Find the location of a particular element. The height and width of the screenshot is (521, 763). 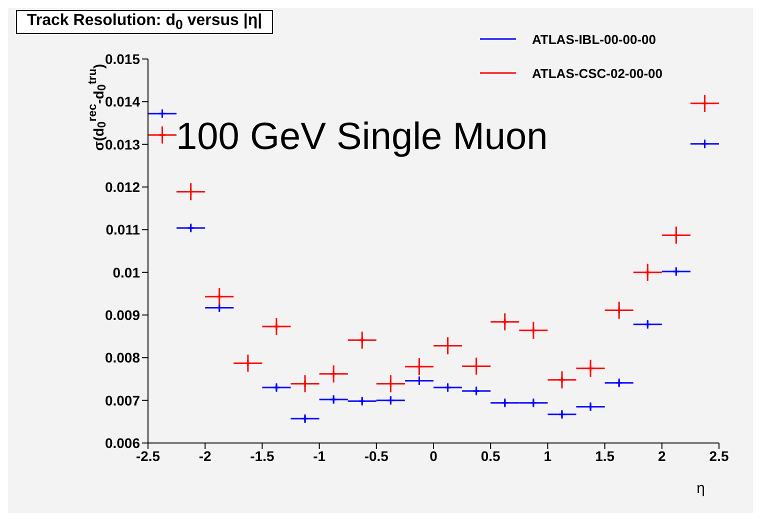

x-tick-label: -0.5 is located at coordinates (376, 456).